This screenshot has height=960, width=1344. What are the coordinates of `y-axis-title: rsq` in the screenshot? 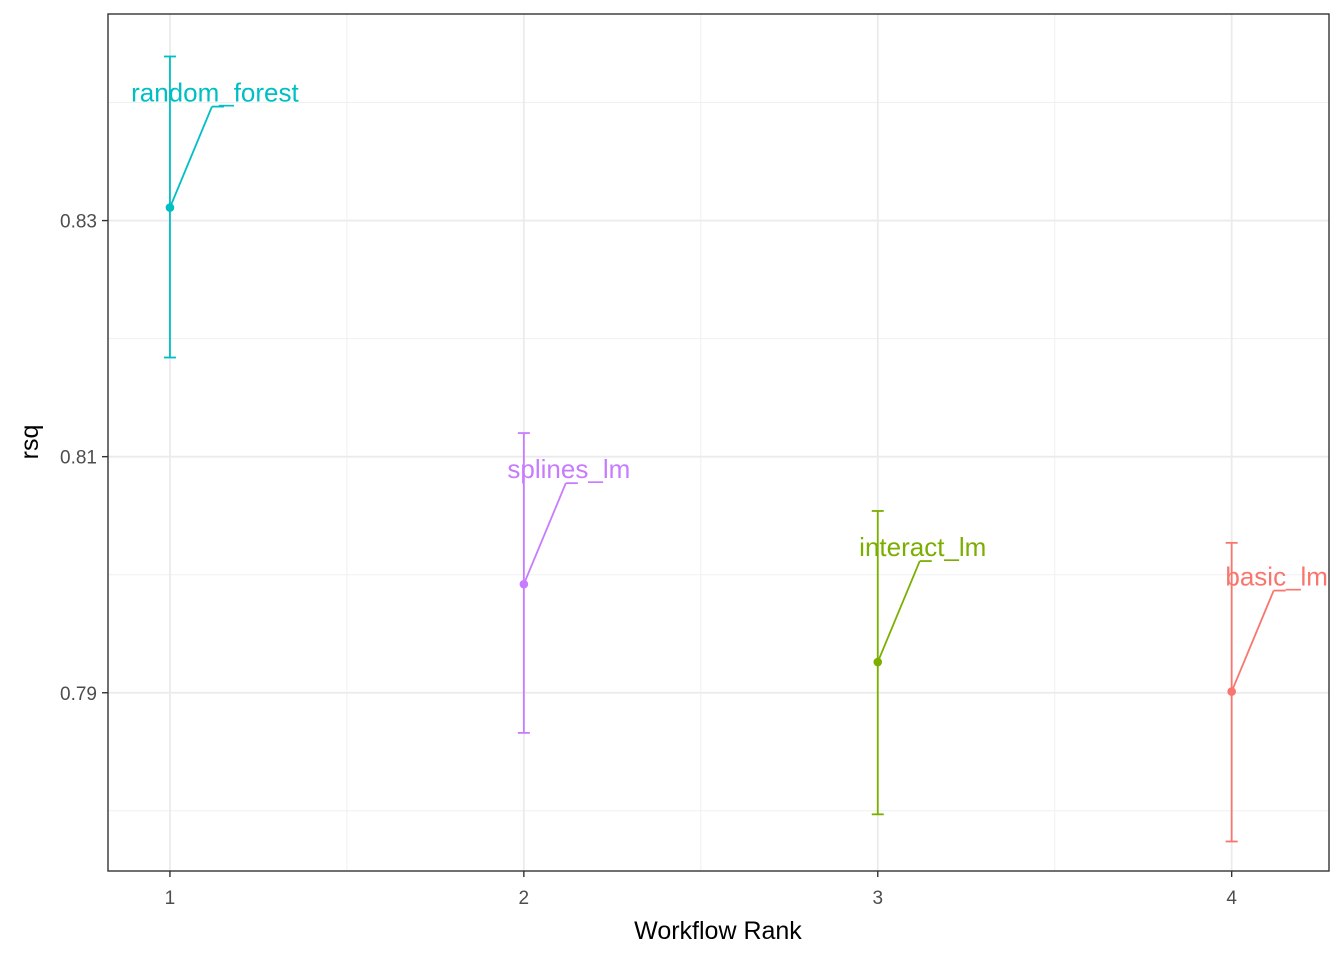 It's located at (30, 442).